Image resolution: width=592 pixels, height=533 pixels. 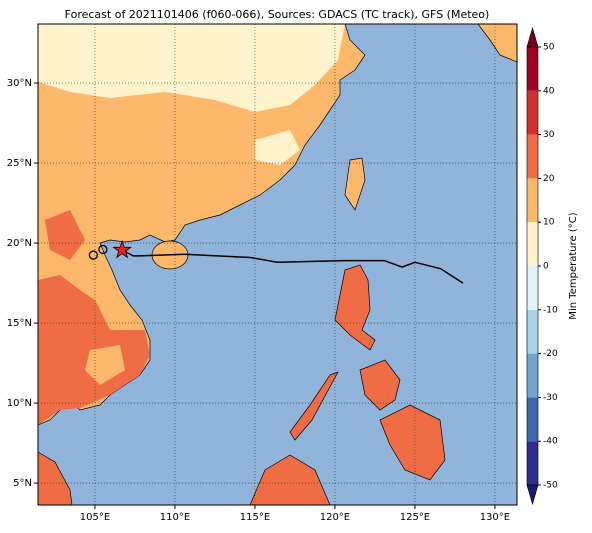 What do you see at coordinates (255, 517) in the screenshot?
I see `x-tick-label: 115°E` at bounding box center [255, 517].